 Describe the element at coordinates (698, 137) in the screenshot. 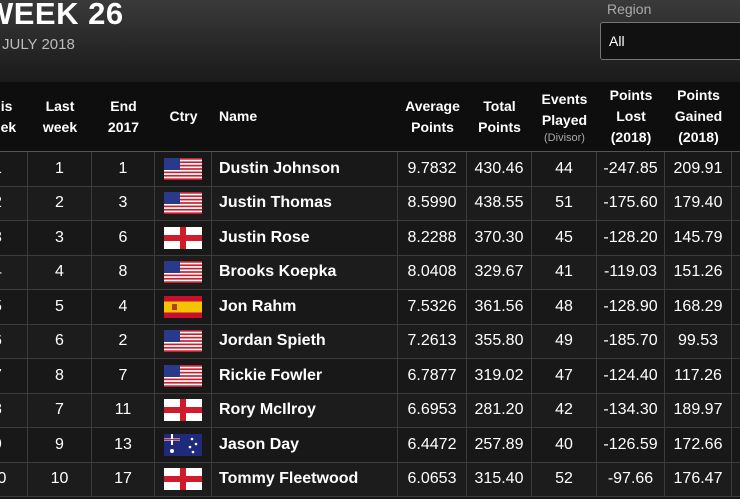

I see `header-text: (2018)` at that location.